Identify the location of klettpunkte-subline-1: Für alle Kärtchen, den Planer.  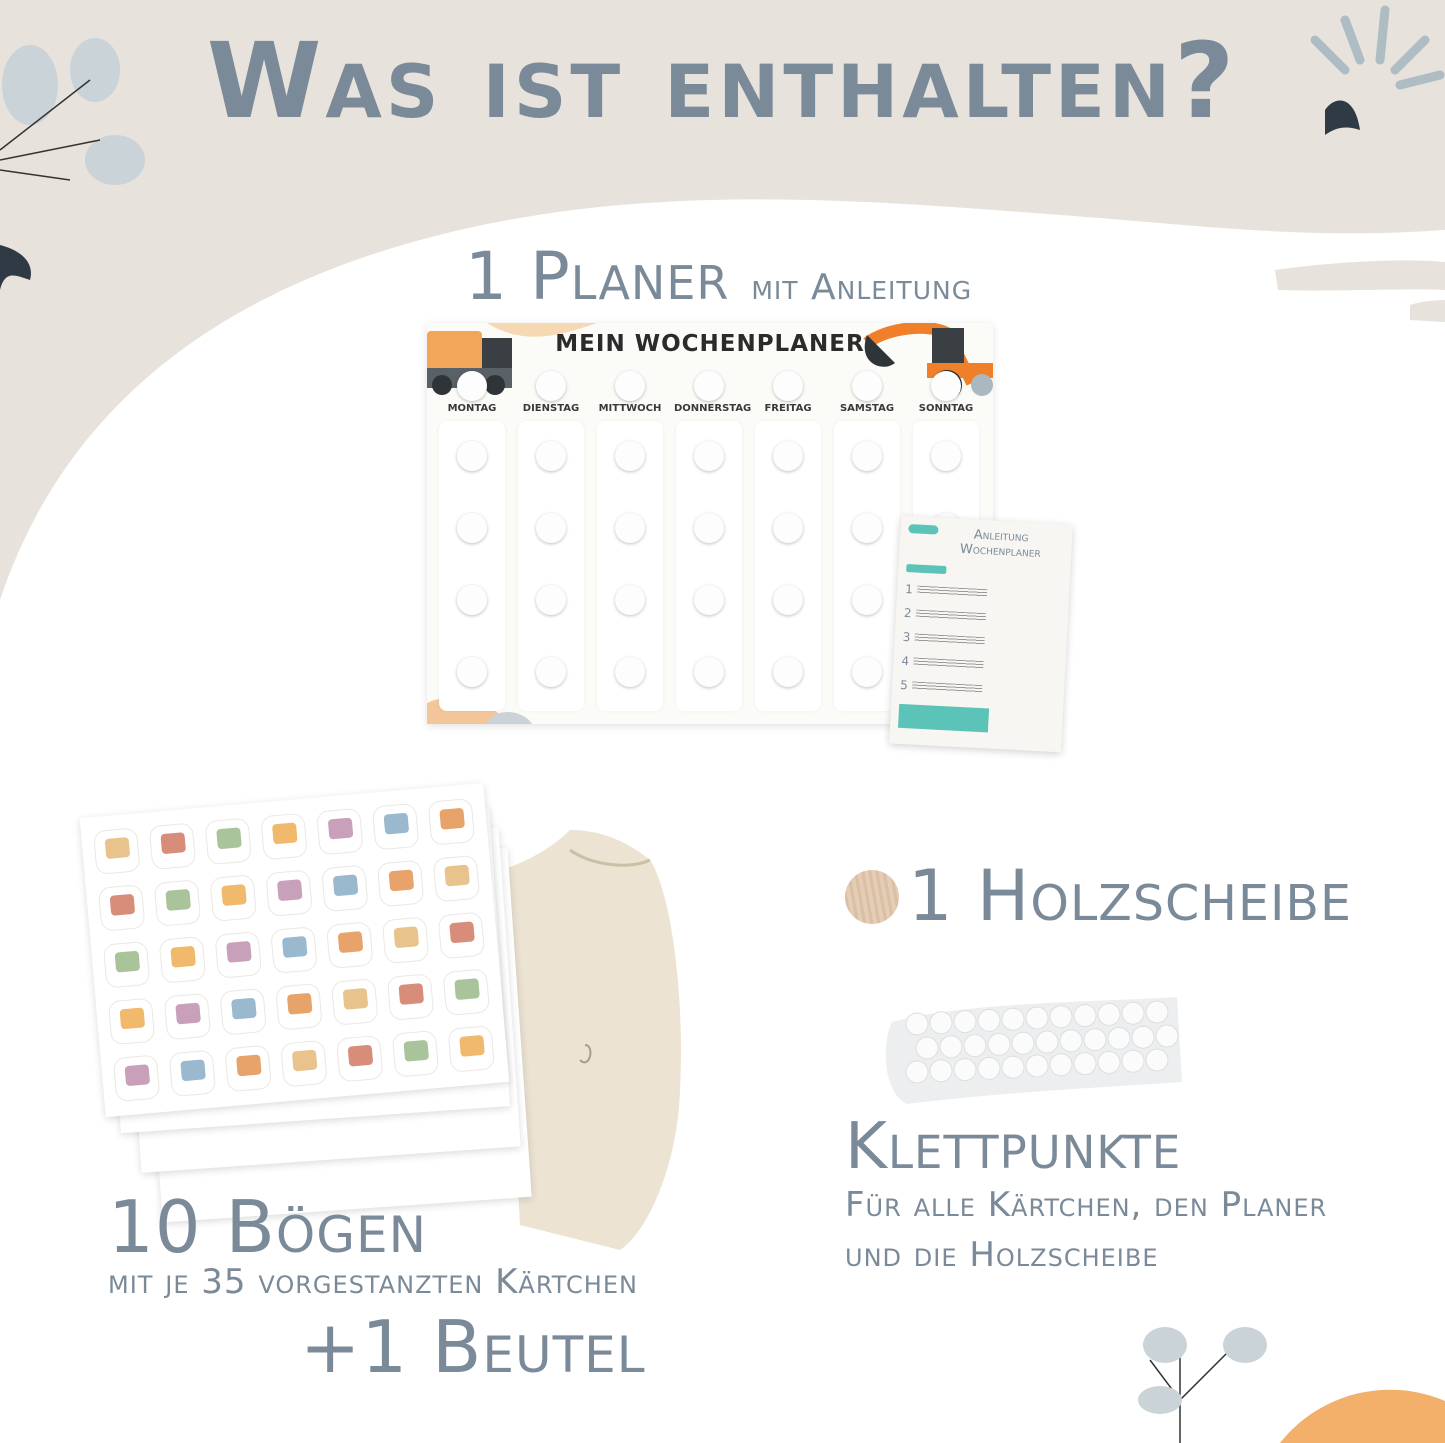
(1086, 1205).